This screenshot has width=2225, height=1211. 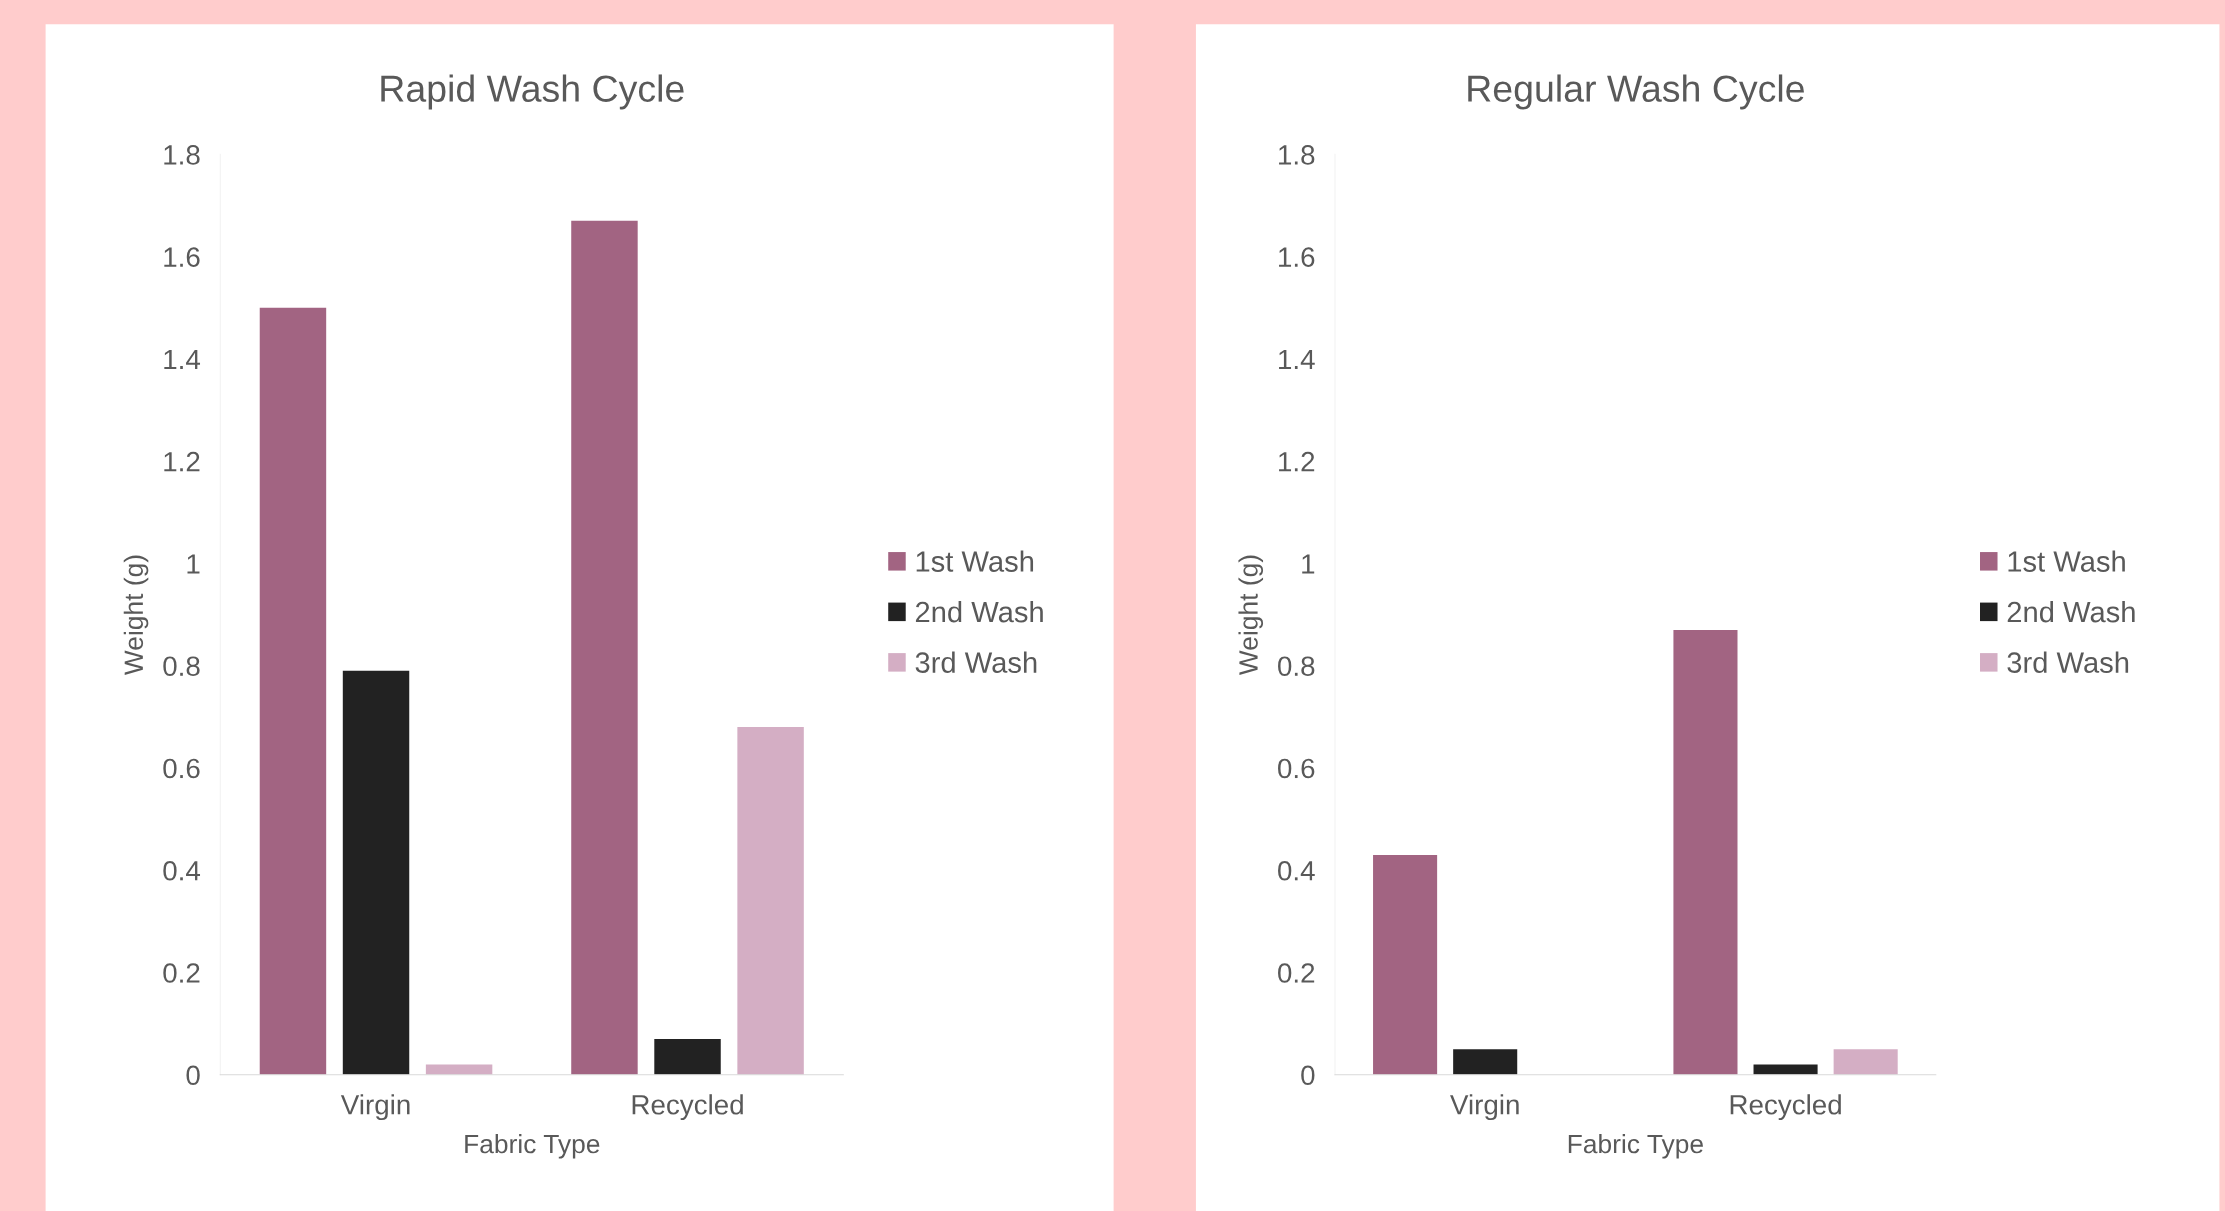 What do you see at coordinates (532, 92) in the screenshot?
I see `chart-title: Rapid Wash Cycle` at bounding box center [532, 92].